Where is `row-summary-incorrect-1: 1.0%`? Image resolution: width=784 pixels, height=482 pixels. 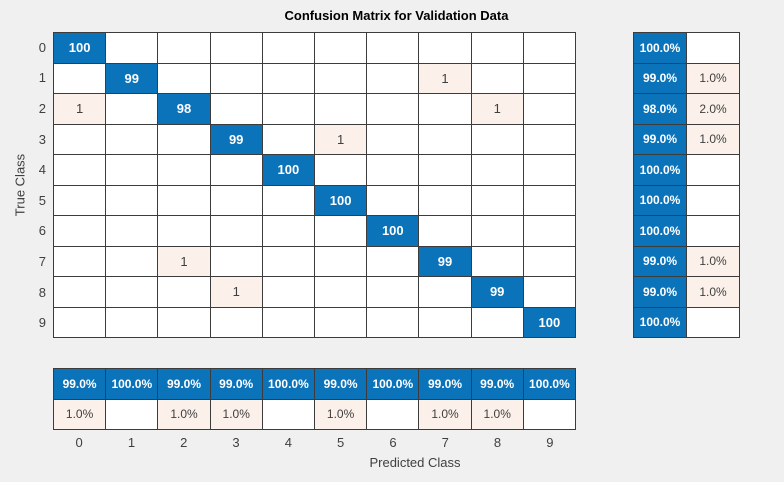 row-summary-incorrect-1: 1.0% is located at coordinates (713, 78).